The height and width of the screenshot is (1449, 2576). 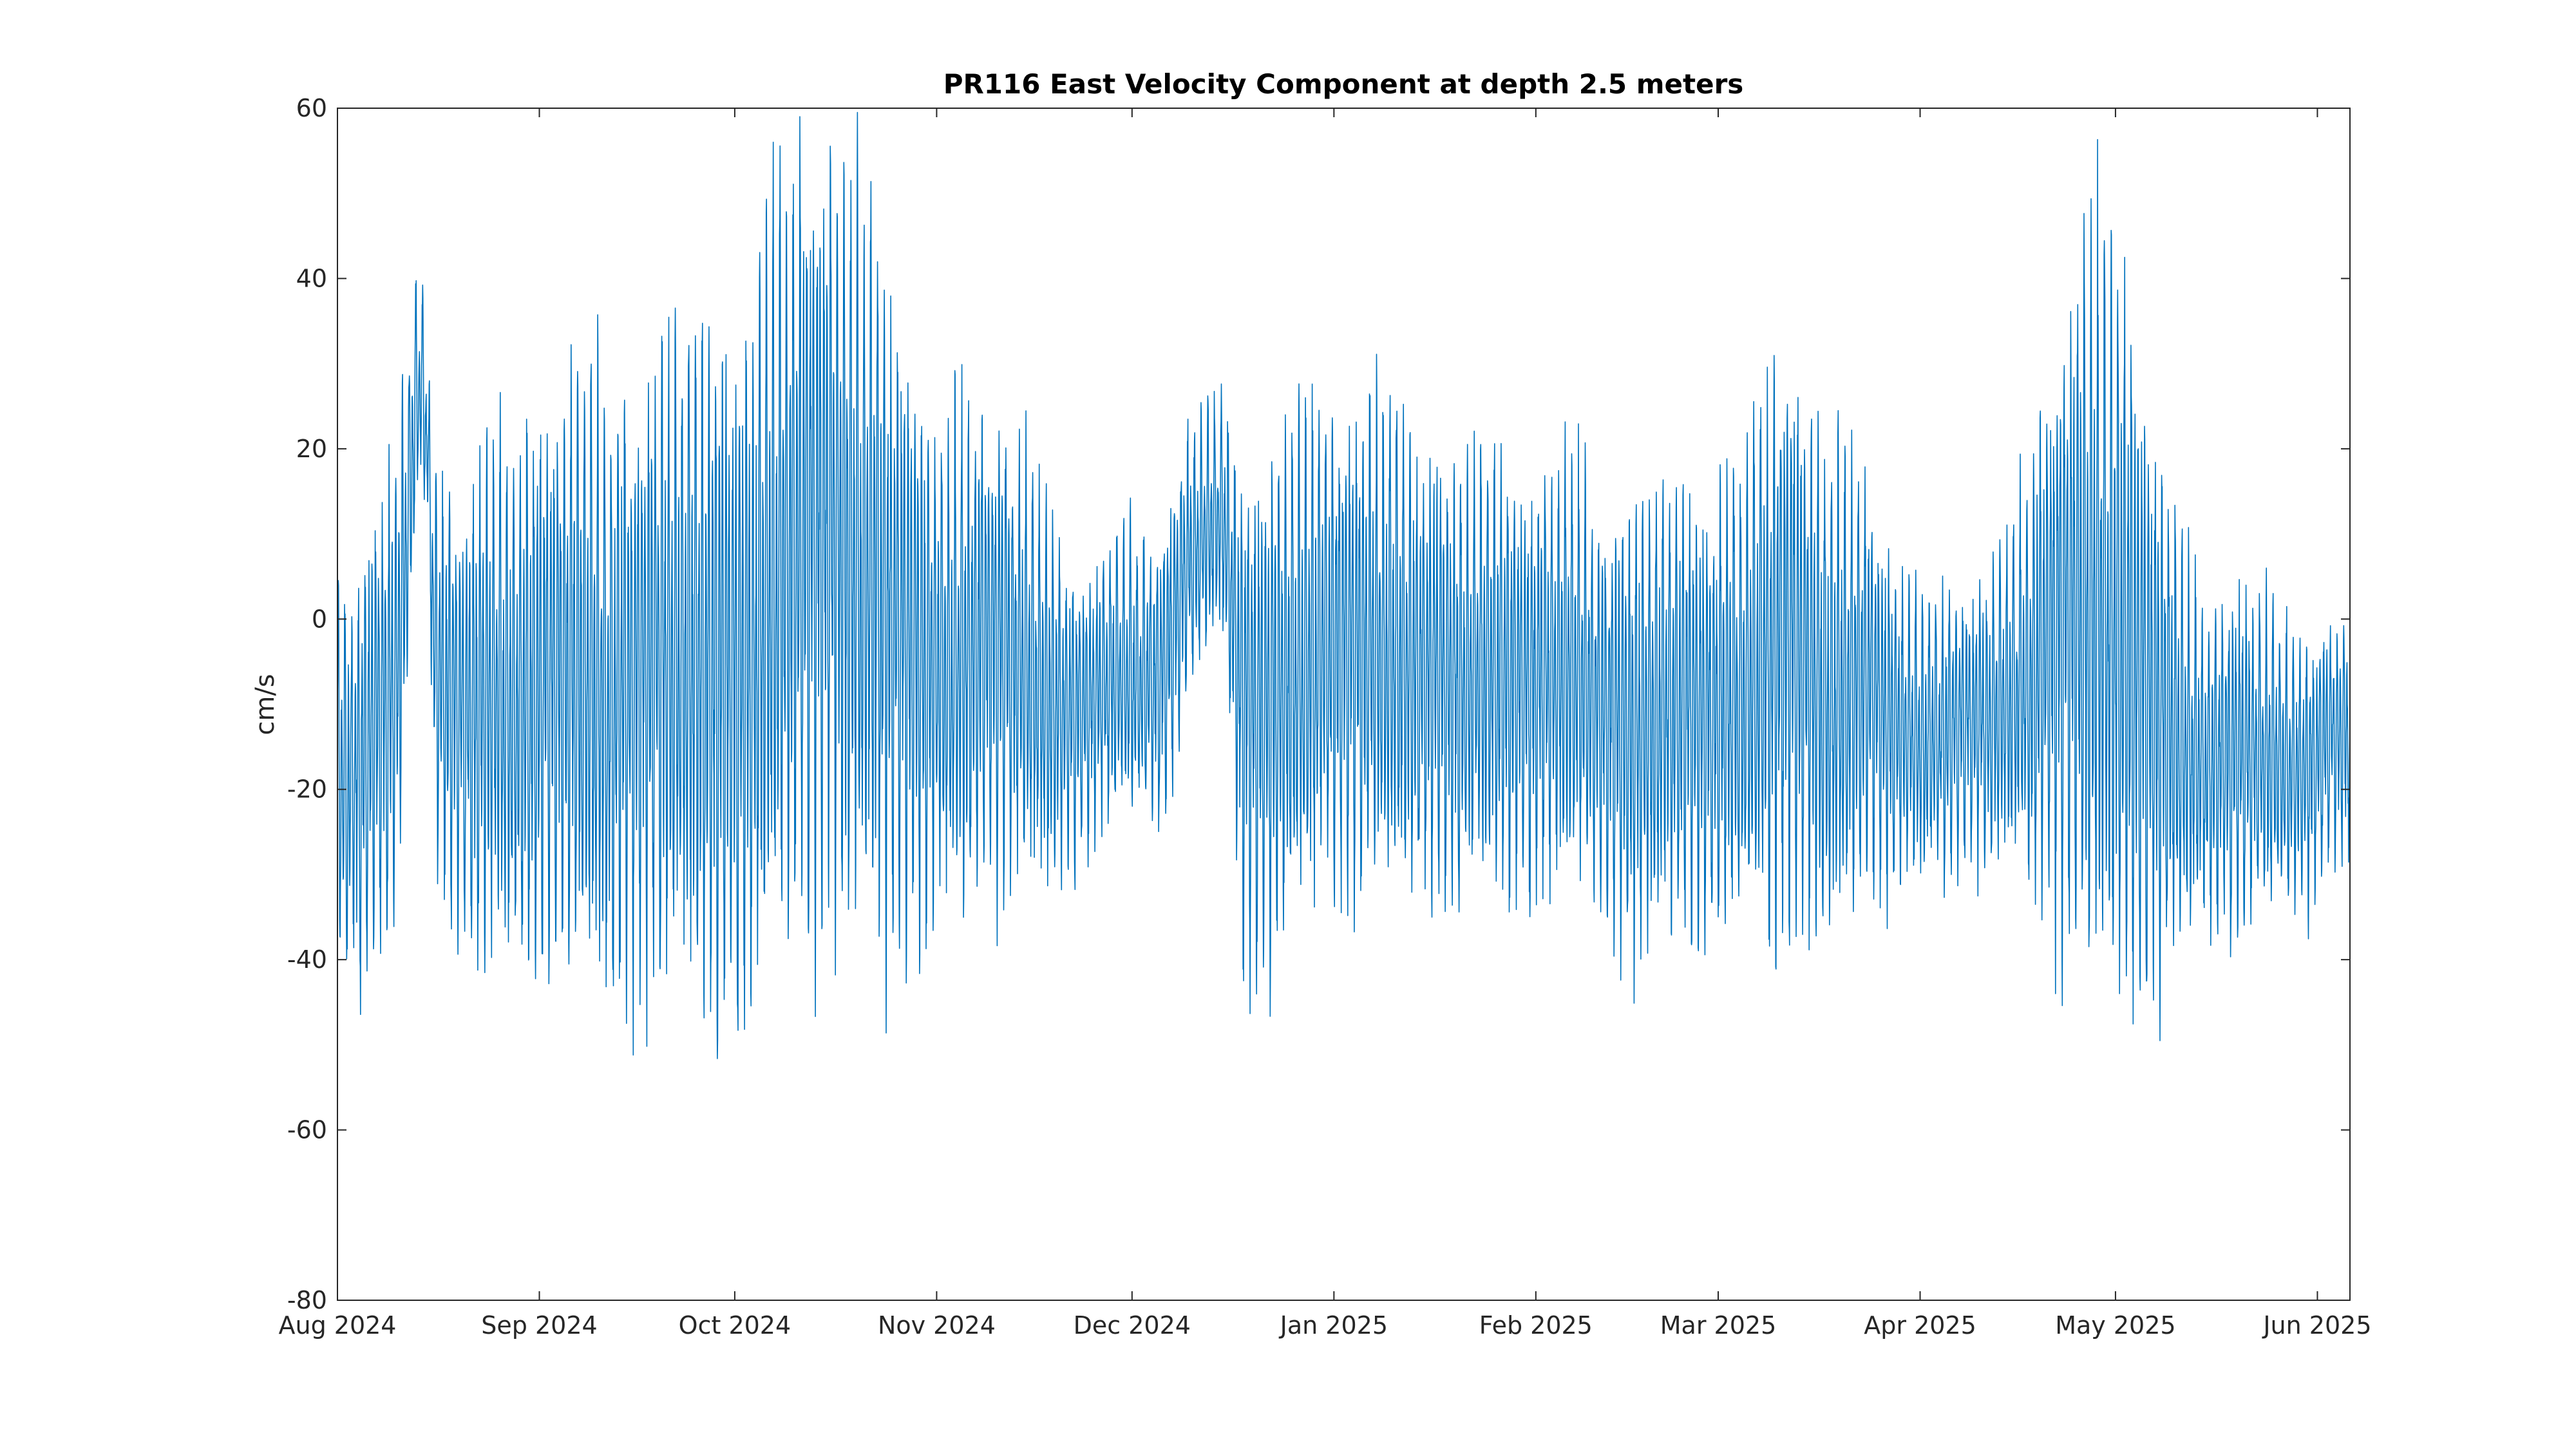 I want to click on x-tick-label: Aug 2024, so click(x=338, y=1325).